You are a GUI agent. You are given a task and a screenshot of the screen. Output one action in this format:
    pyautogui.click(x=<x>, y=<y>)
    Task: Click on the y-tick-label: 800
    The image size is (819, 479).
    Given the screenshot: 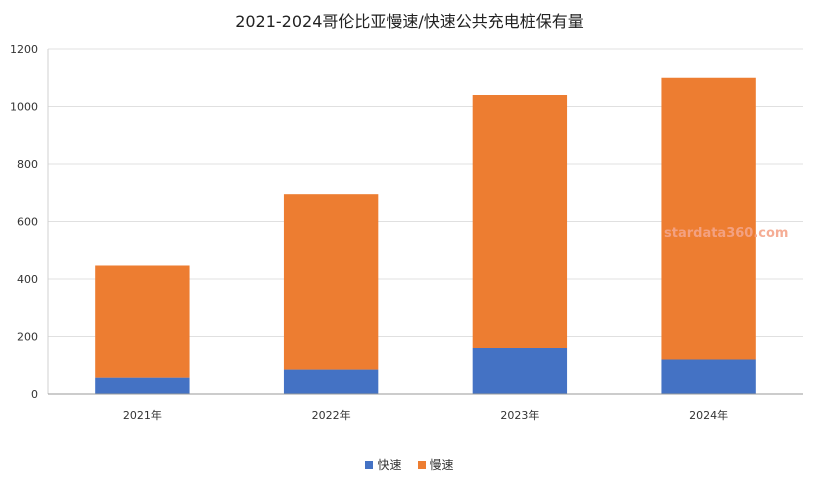 What is the action you would take?
    pyautogui.click(x=27, y=164)
    